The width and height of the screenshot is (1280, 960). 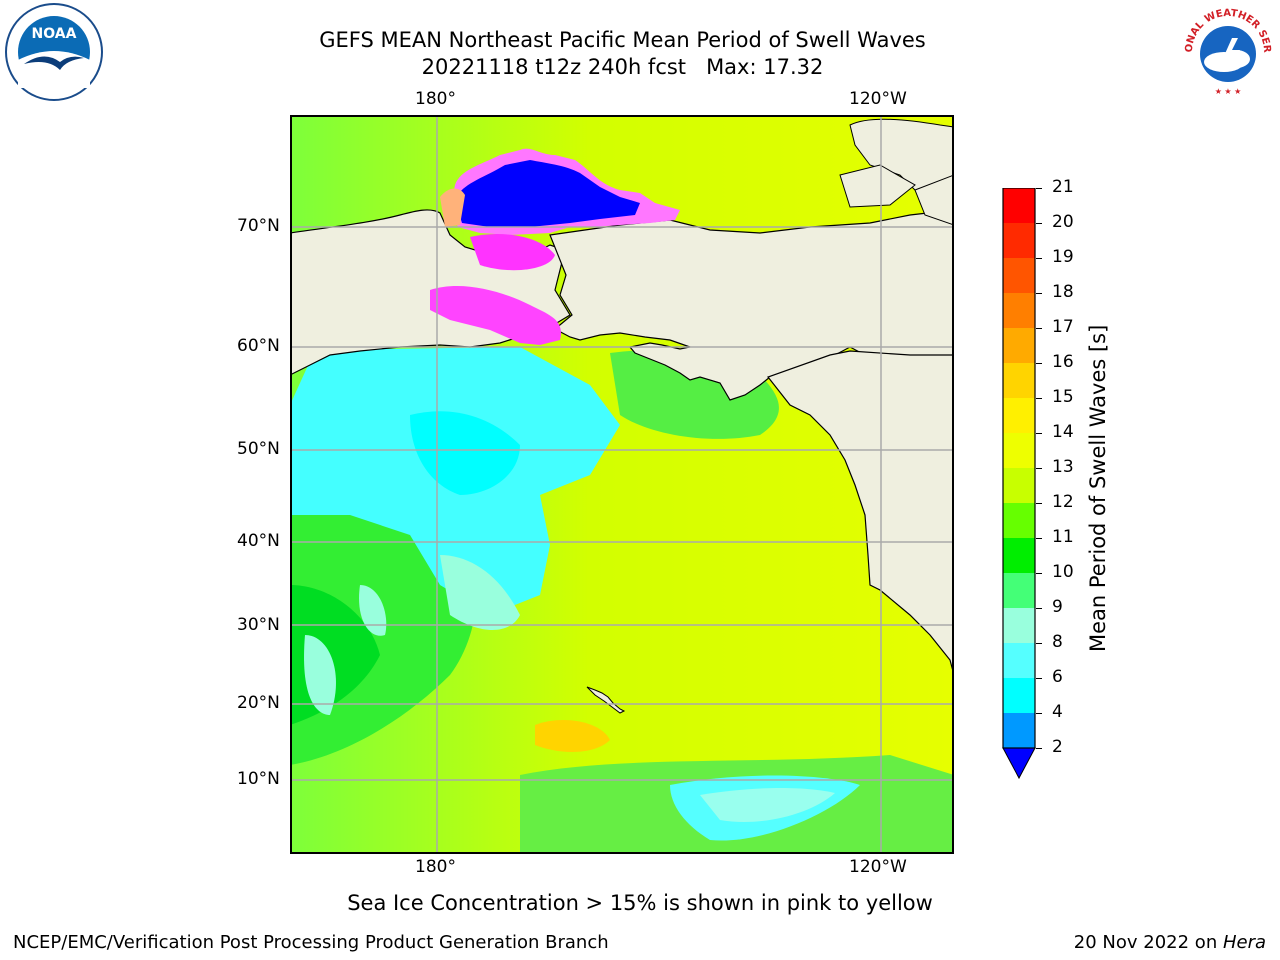 I want to click on colorbar-tick-label: 11, so click(x=1063, y=537).